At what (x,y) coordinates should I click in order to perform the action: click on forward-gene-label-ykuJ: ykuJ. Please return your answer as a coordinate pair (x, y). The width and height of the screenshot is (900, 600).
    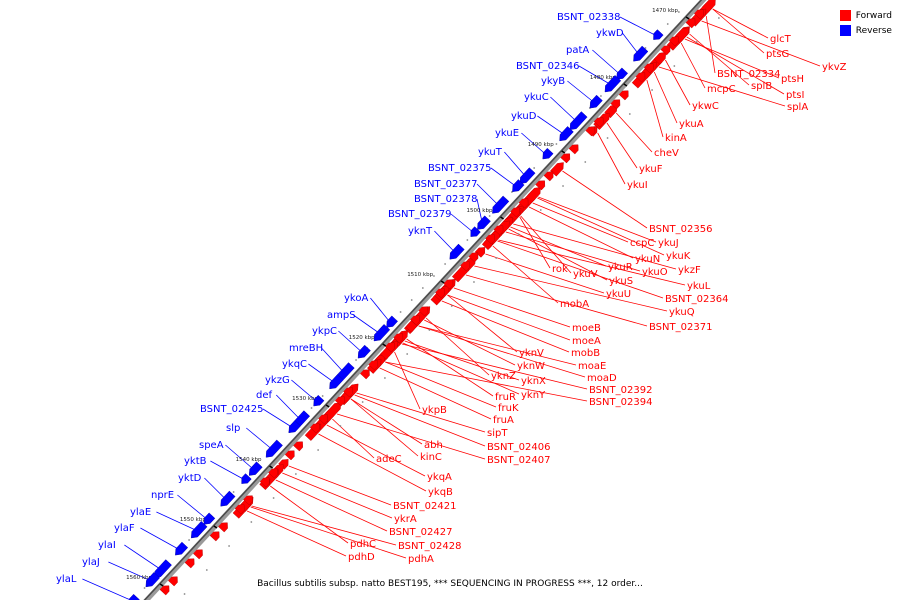
    Looking at the image, I should click on (668, 243).